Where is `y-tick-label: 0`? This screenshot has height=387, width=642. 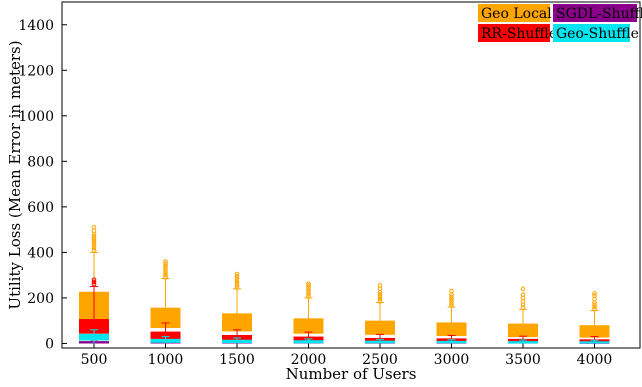
y-tick-label: 0 is located at coordinates (49, 344).